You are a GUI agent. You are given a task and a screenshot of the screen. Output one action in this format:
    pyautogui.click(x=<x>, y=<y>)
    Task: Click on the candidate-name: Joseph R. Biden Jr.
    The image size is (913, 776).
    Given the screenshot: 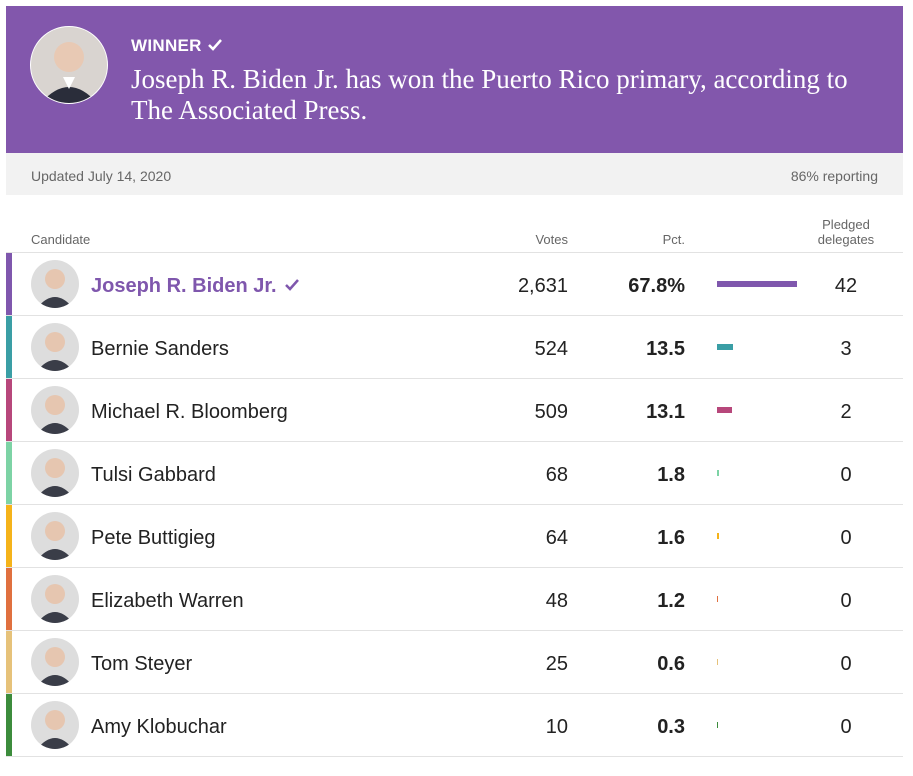 What is the action you would take?
    pyautogui.click(x=197, y=286)
    